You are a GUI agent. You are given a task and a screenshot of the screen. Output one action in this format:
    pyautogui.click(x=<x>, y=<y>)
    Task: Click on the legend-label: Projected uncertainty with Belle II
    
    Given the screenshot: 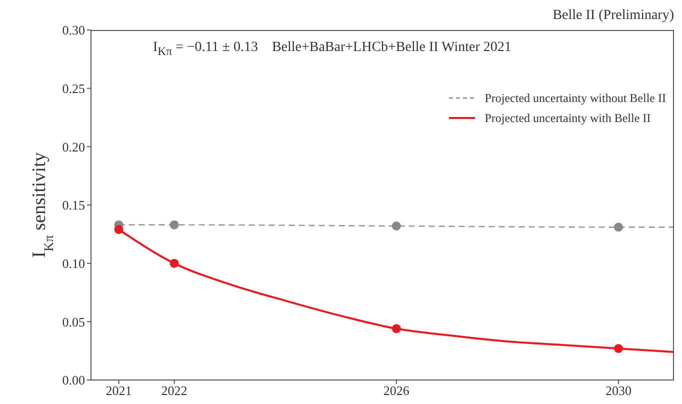 What is the action you would take?
    pyautogui.click(x=567, y=118)
    